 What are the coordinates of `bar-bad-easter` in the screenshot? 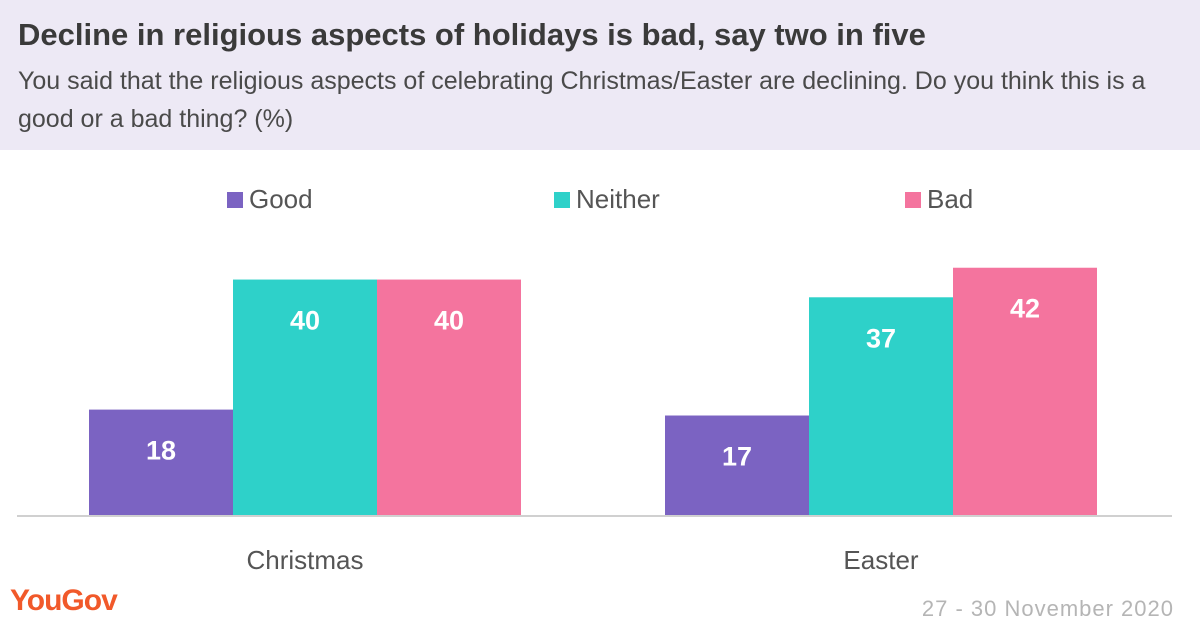 It's located at (1025, 391).